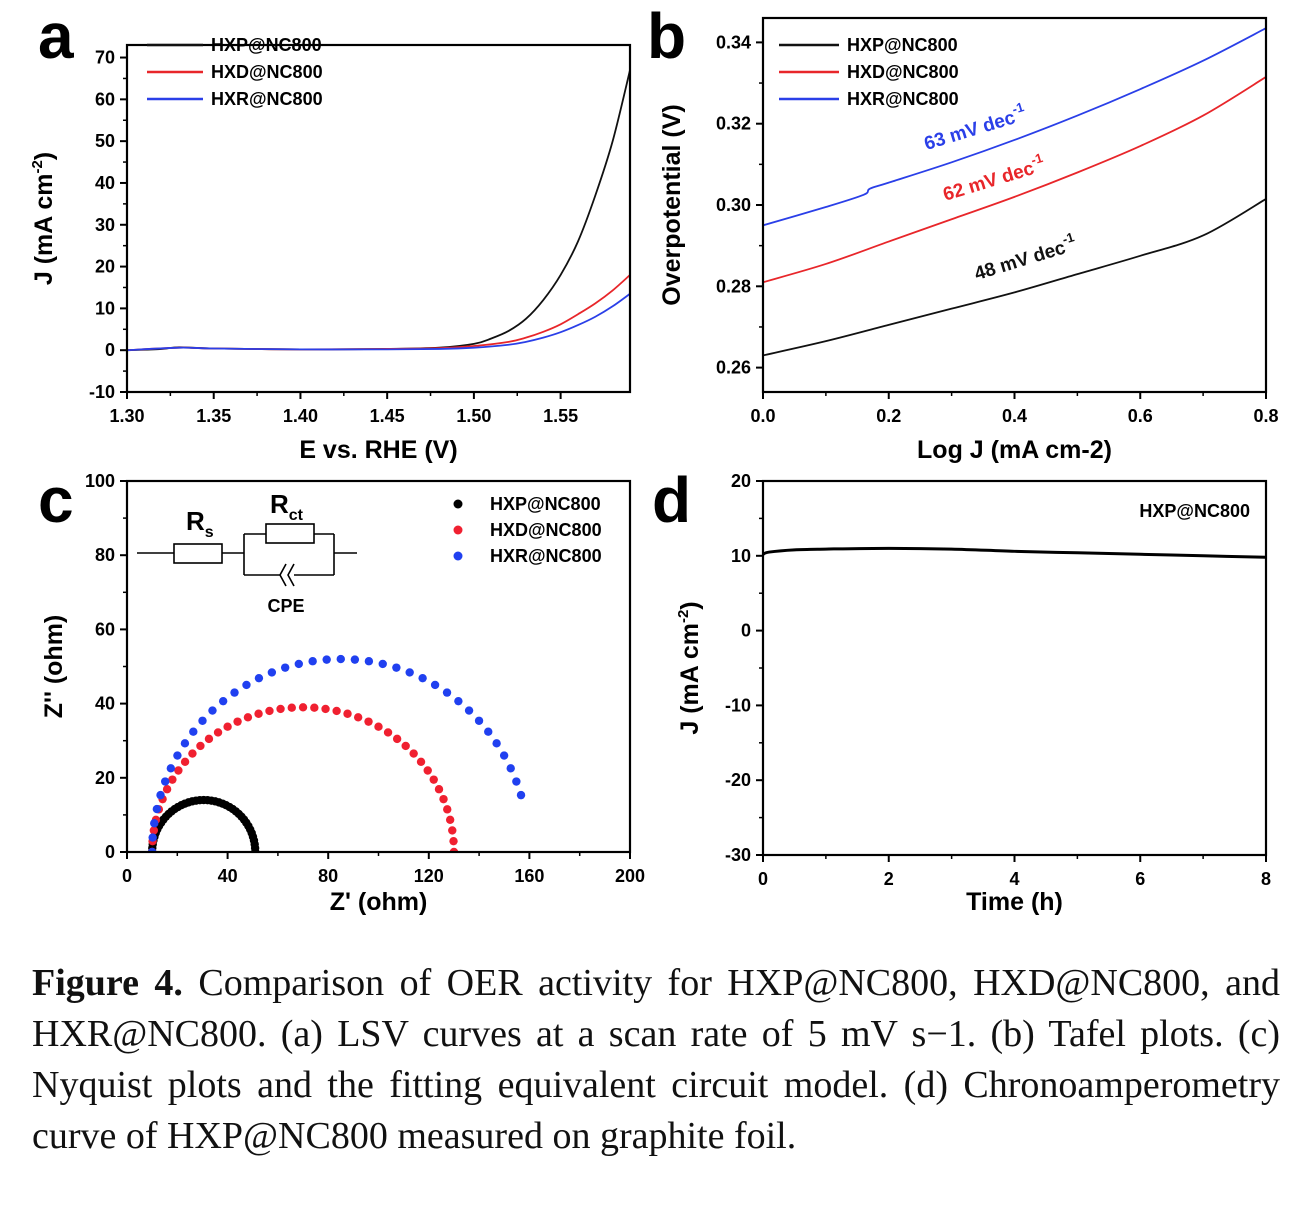 Image resolution: width=1296 pixels, height=1228 pixels. I want to click on tafel-slope-annotation: 48 mV dec-1, so click(1025, 257).